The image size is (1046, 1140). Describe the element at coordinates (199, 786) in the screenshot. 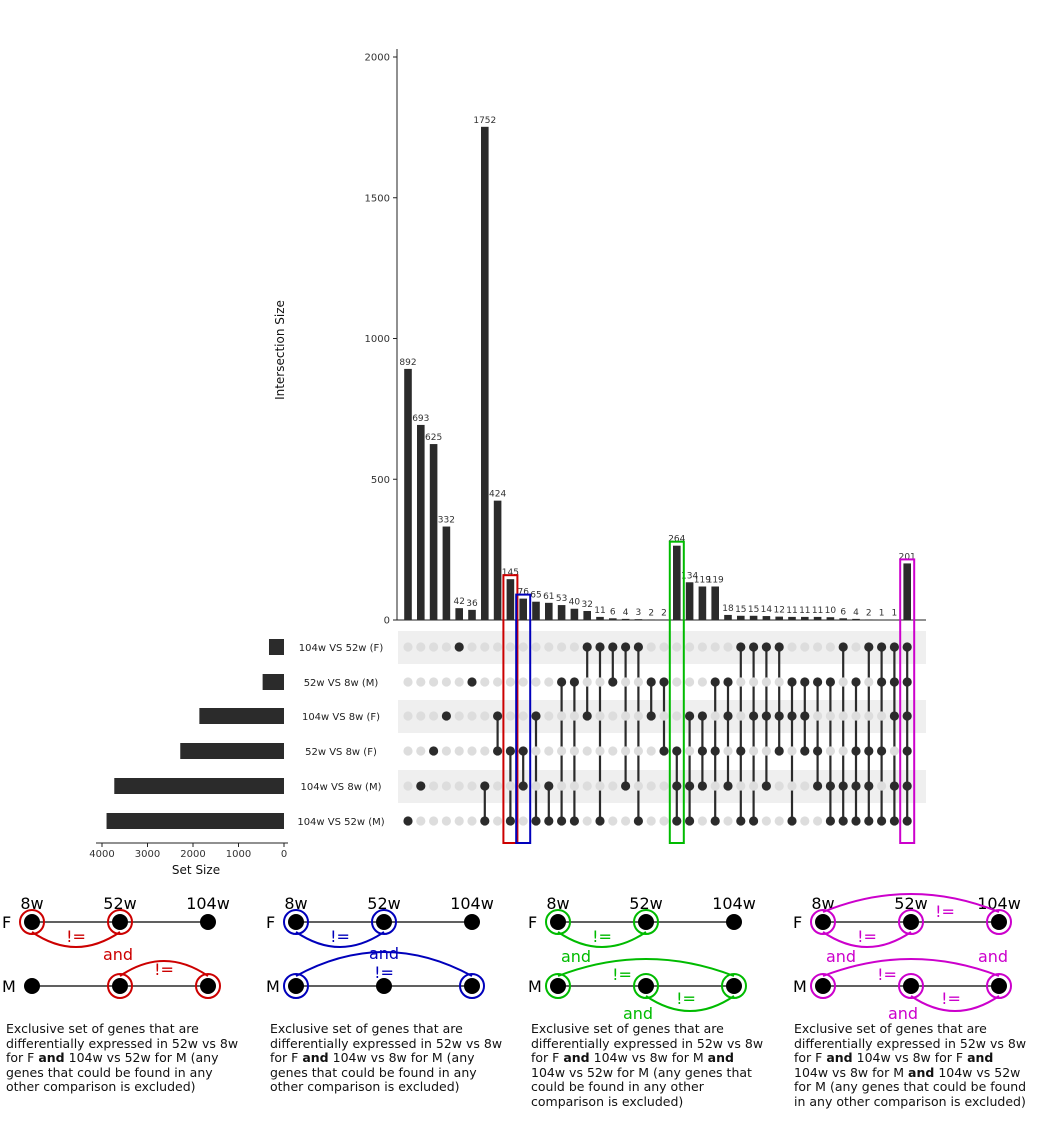

I see `set-size-bar` at that location.